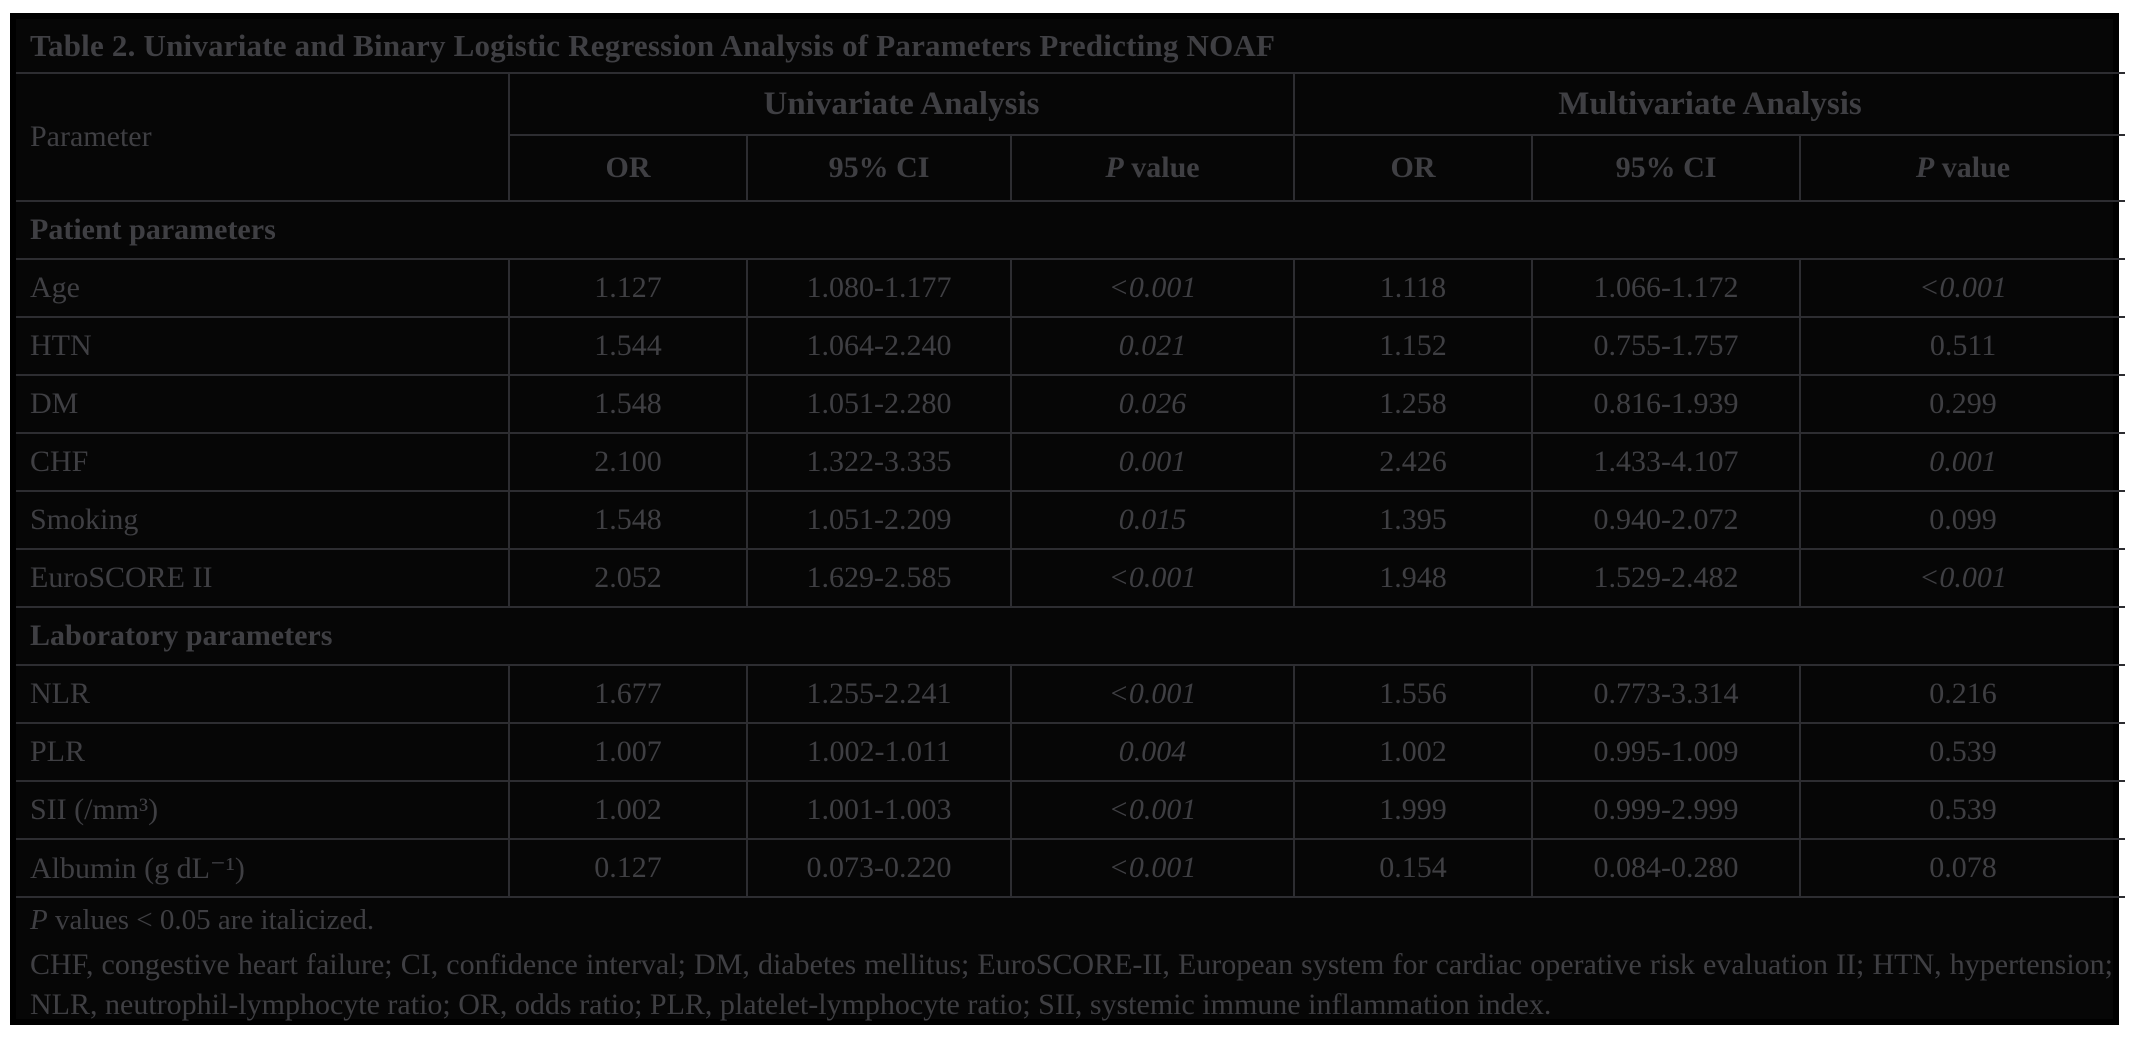 The width and height of the screenshot is (2129, 1039). What do you see at coordinates (262, 137) in the screenshot?
I see `column-header-parameter: Parameter` at bounding box center [262, 137].